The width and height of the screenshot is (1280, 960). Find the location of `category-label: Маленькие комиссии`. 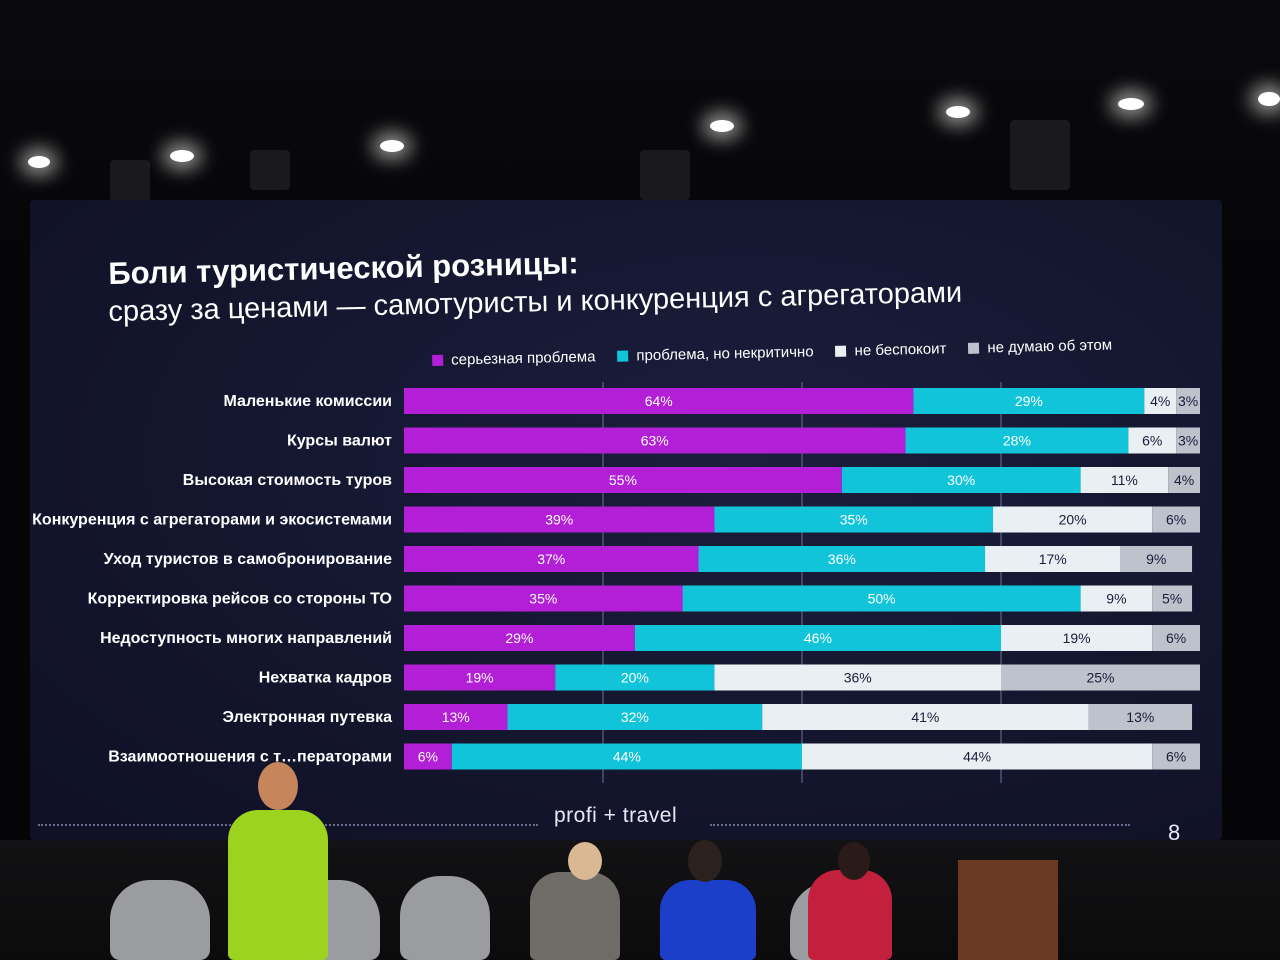

category-label: Маленькие комиссии is located at coordinates (308, 401).